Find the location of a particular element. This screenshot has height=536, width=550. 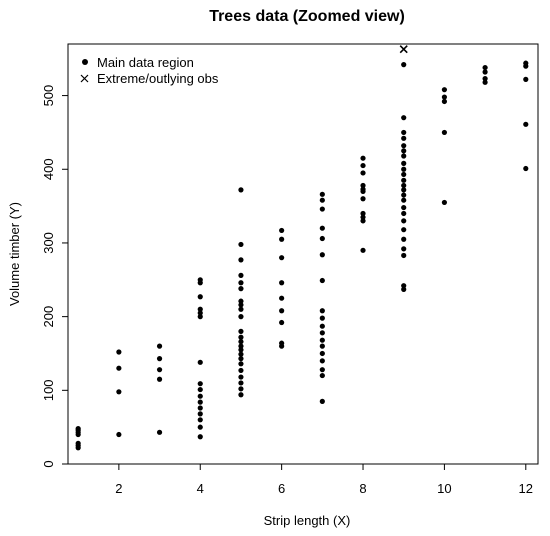

y-tick-label: 400 is located at coordinates (48, 169).